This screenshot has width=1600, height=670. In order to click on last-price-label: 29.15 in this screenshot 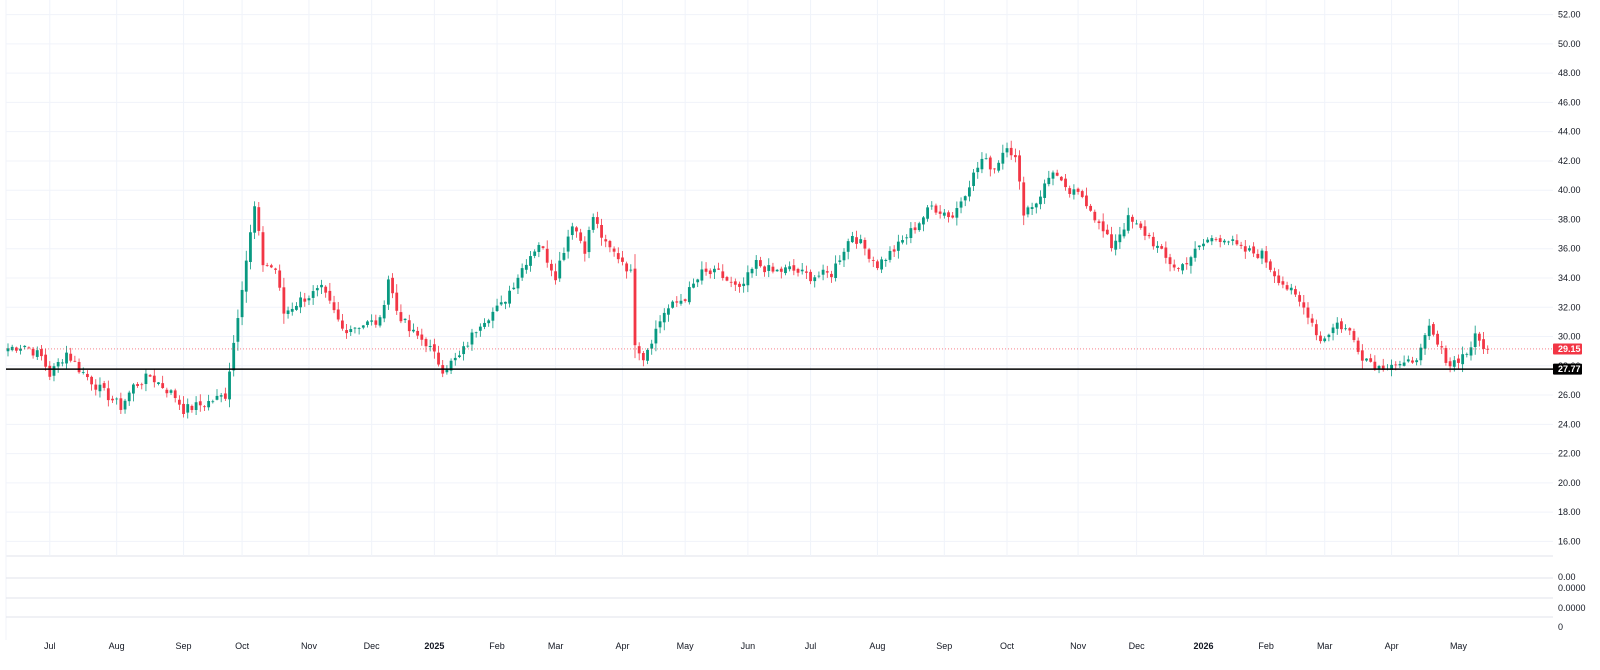, I will do `click(1569, 349)`.